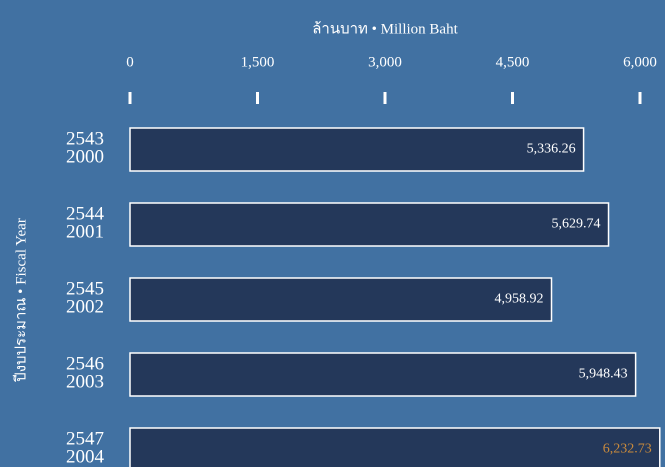 The width and height of the screenshot is (665, 467). What do you see at coordinates (640, 62) in the screenshot?
I see `x-tick-label: 6,000` at bounding box center [640, 62].